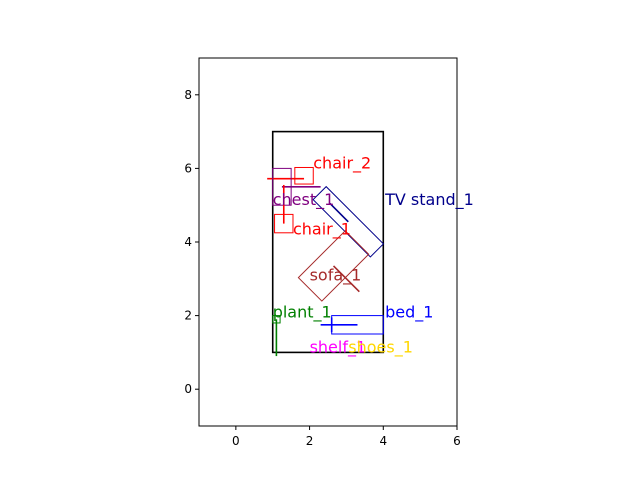 The width and height of the screenshot is (640, 484). What do you see at coordinates (409, 312) in the screenshot?
I see `object-label-bed-1: bed_1` at bounding box center [409, 312].